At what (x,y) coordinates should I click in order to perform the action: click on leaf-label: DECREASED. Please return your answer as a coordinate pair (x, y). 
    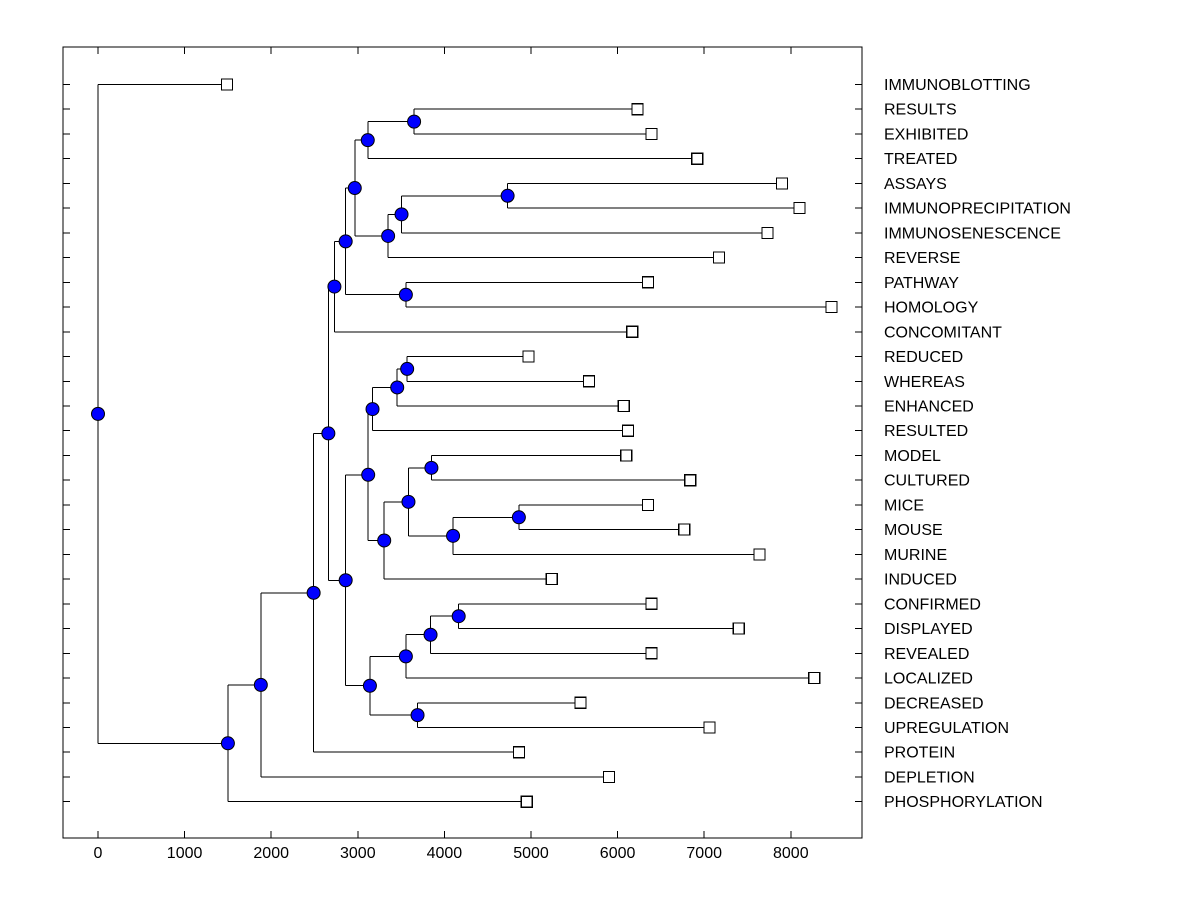
    Looking at the image, I should click on (934, 703).